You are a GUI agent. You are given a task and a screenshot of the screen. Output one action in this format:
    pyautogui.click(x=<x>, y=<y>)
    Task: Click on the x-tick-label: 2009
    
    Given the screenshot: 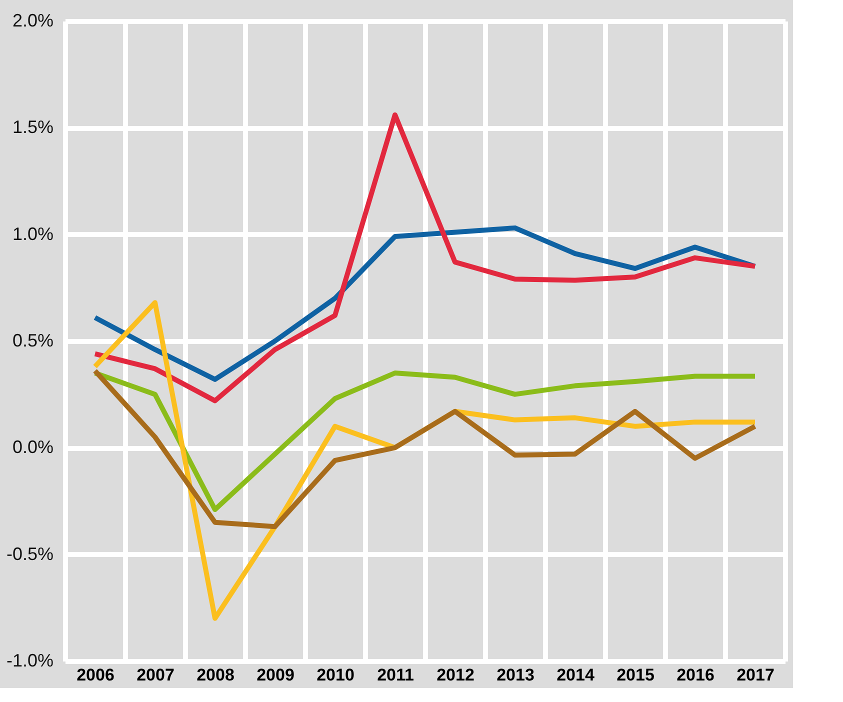 What is the action you would take?
    pyautogui.click(x=275, y=675)
    